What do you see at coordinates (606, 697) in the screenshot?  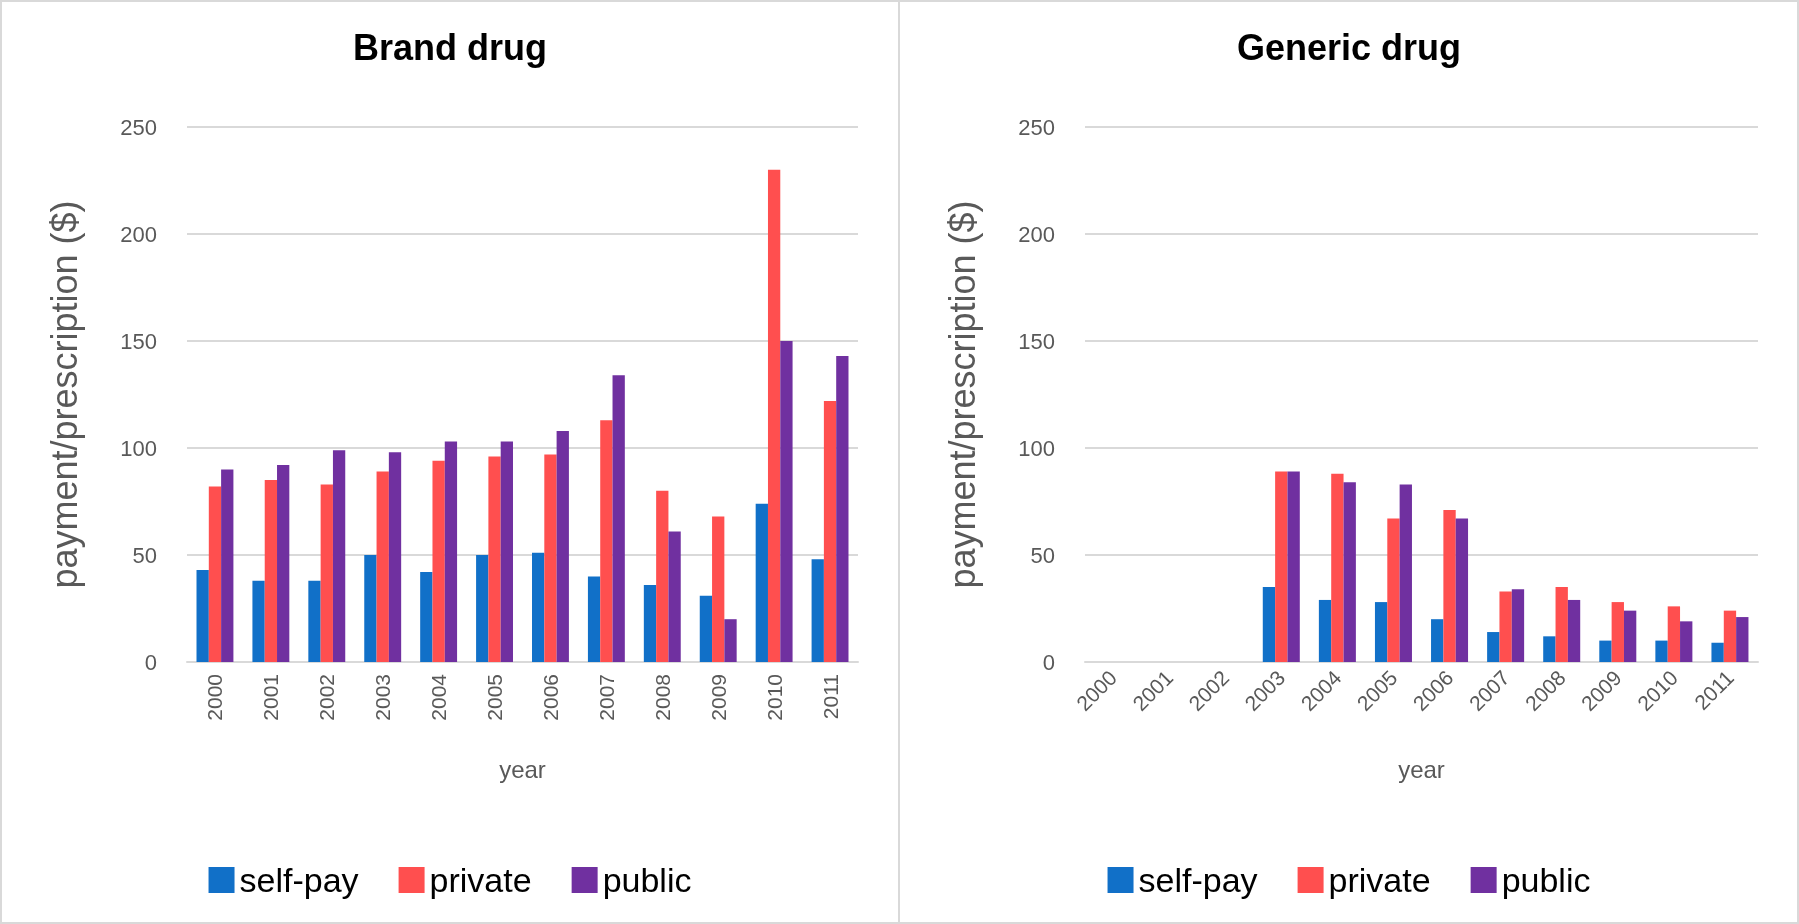 I see `x-tick-label: 2007` at bounding box center [606, 697].